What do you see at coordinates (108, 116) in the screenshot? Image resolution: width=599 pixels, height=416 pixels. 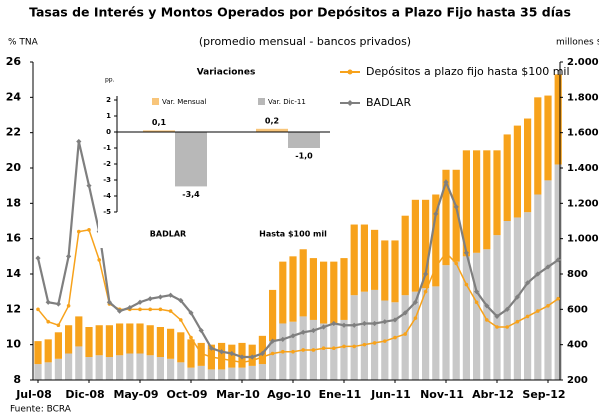 I see `inset-y-tick-label: 1` at bounding box center [108, 116].